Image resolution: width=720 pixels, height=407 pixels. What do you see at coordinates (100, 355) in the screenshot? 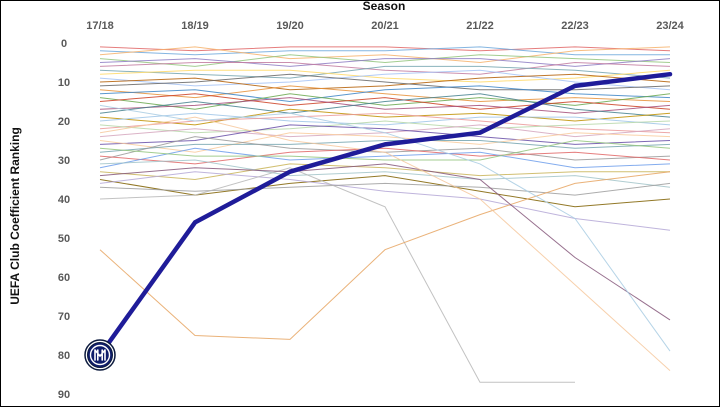
I see `inter-logo-icon` at bounding box center [100, 355].